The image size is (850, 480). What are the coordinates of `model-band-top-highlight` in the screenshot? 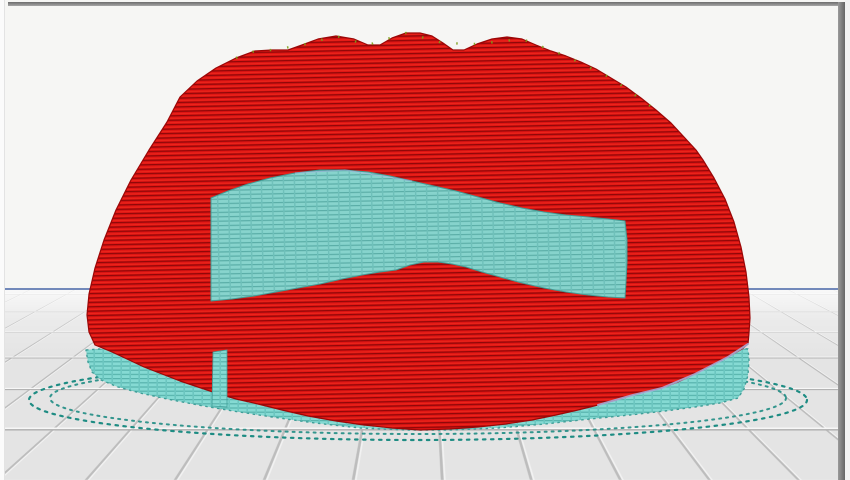 It's located at (353, 175).